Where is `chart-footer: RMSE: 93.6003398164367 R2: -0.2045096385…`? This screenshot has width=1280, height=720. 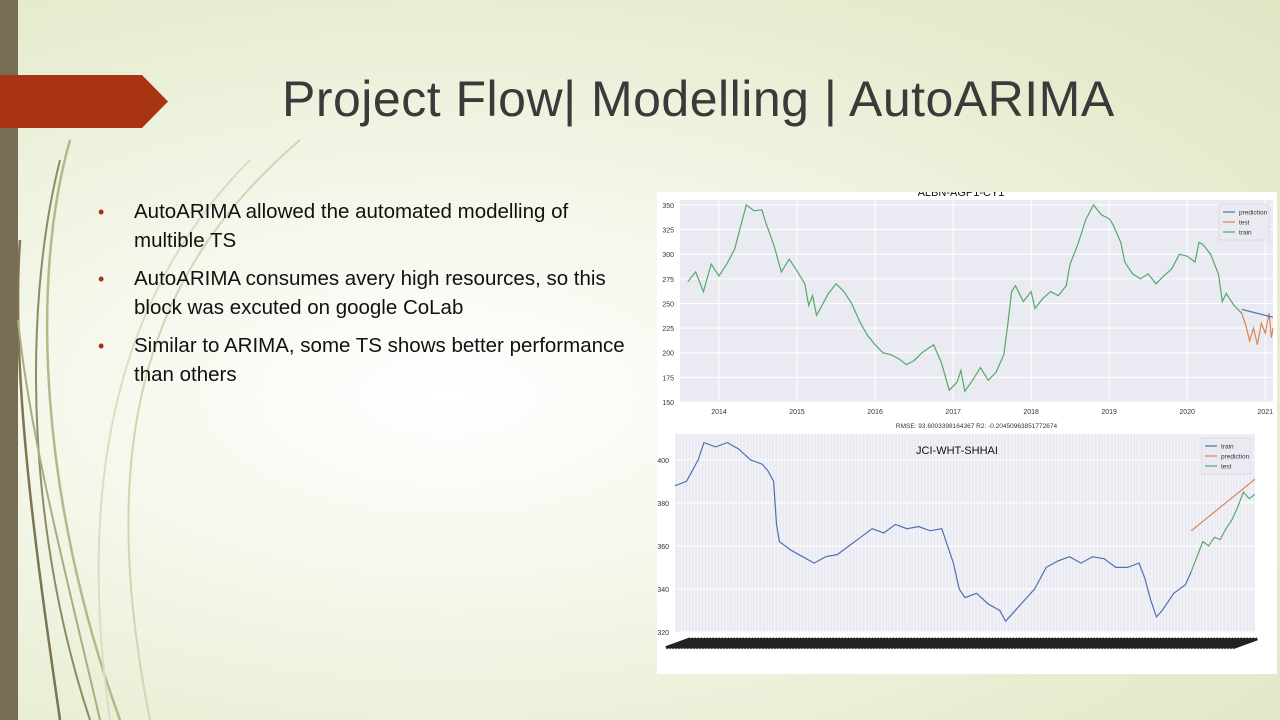
chart-footer: RMSE: 93.6003398164367 R2: -0.2045096385… is located at coordinates (977, 426).